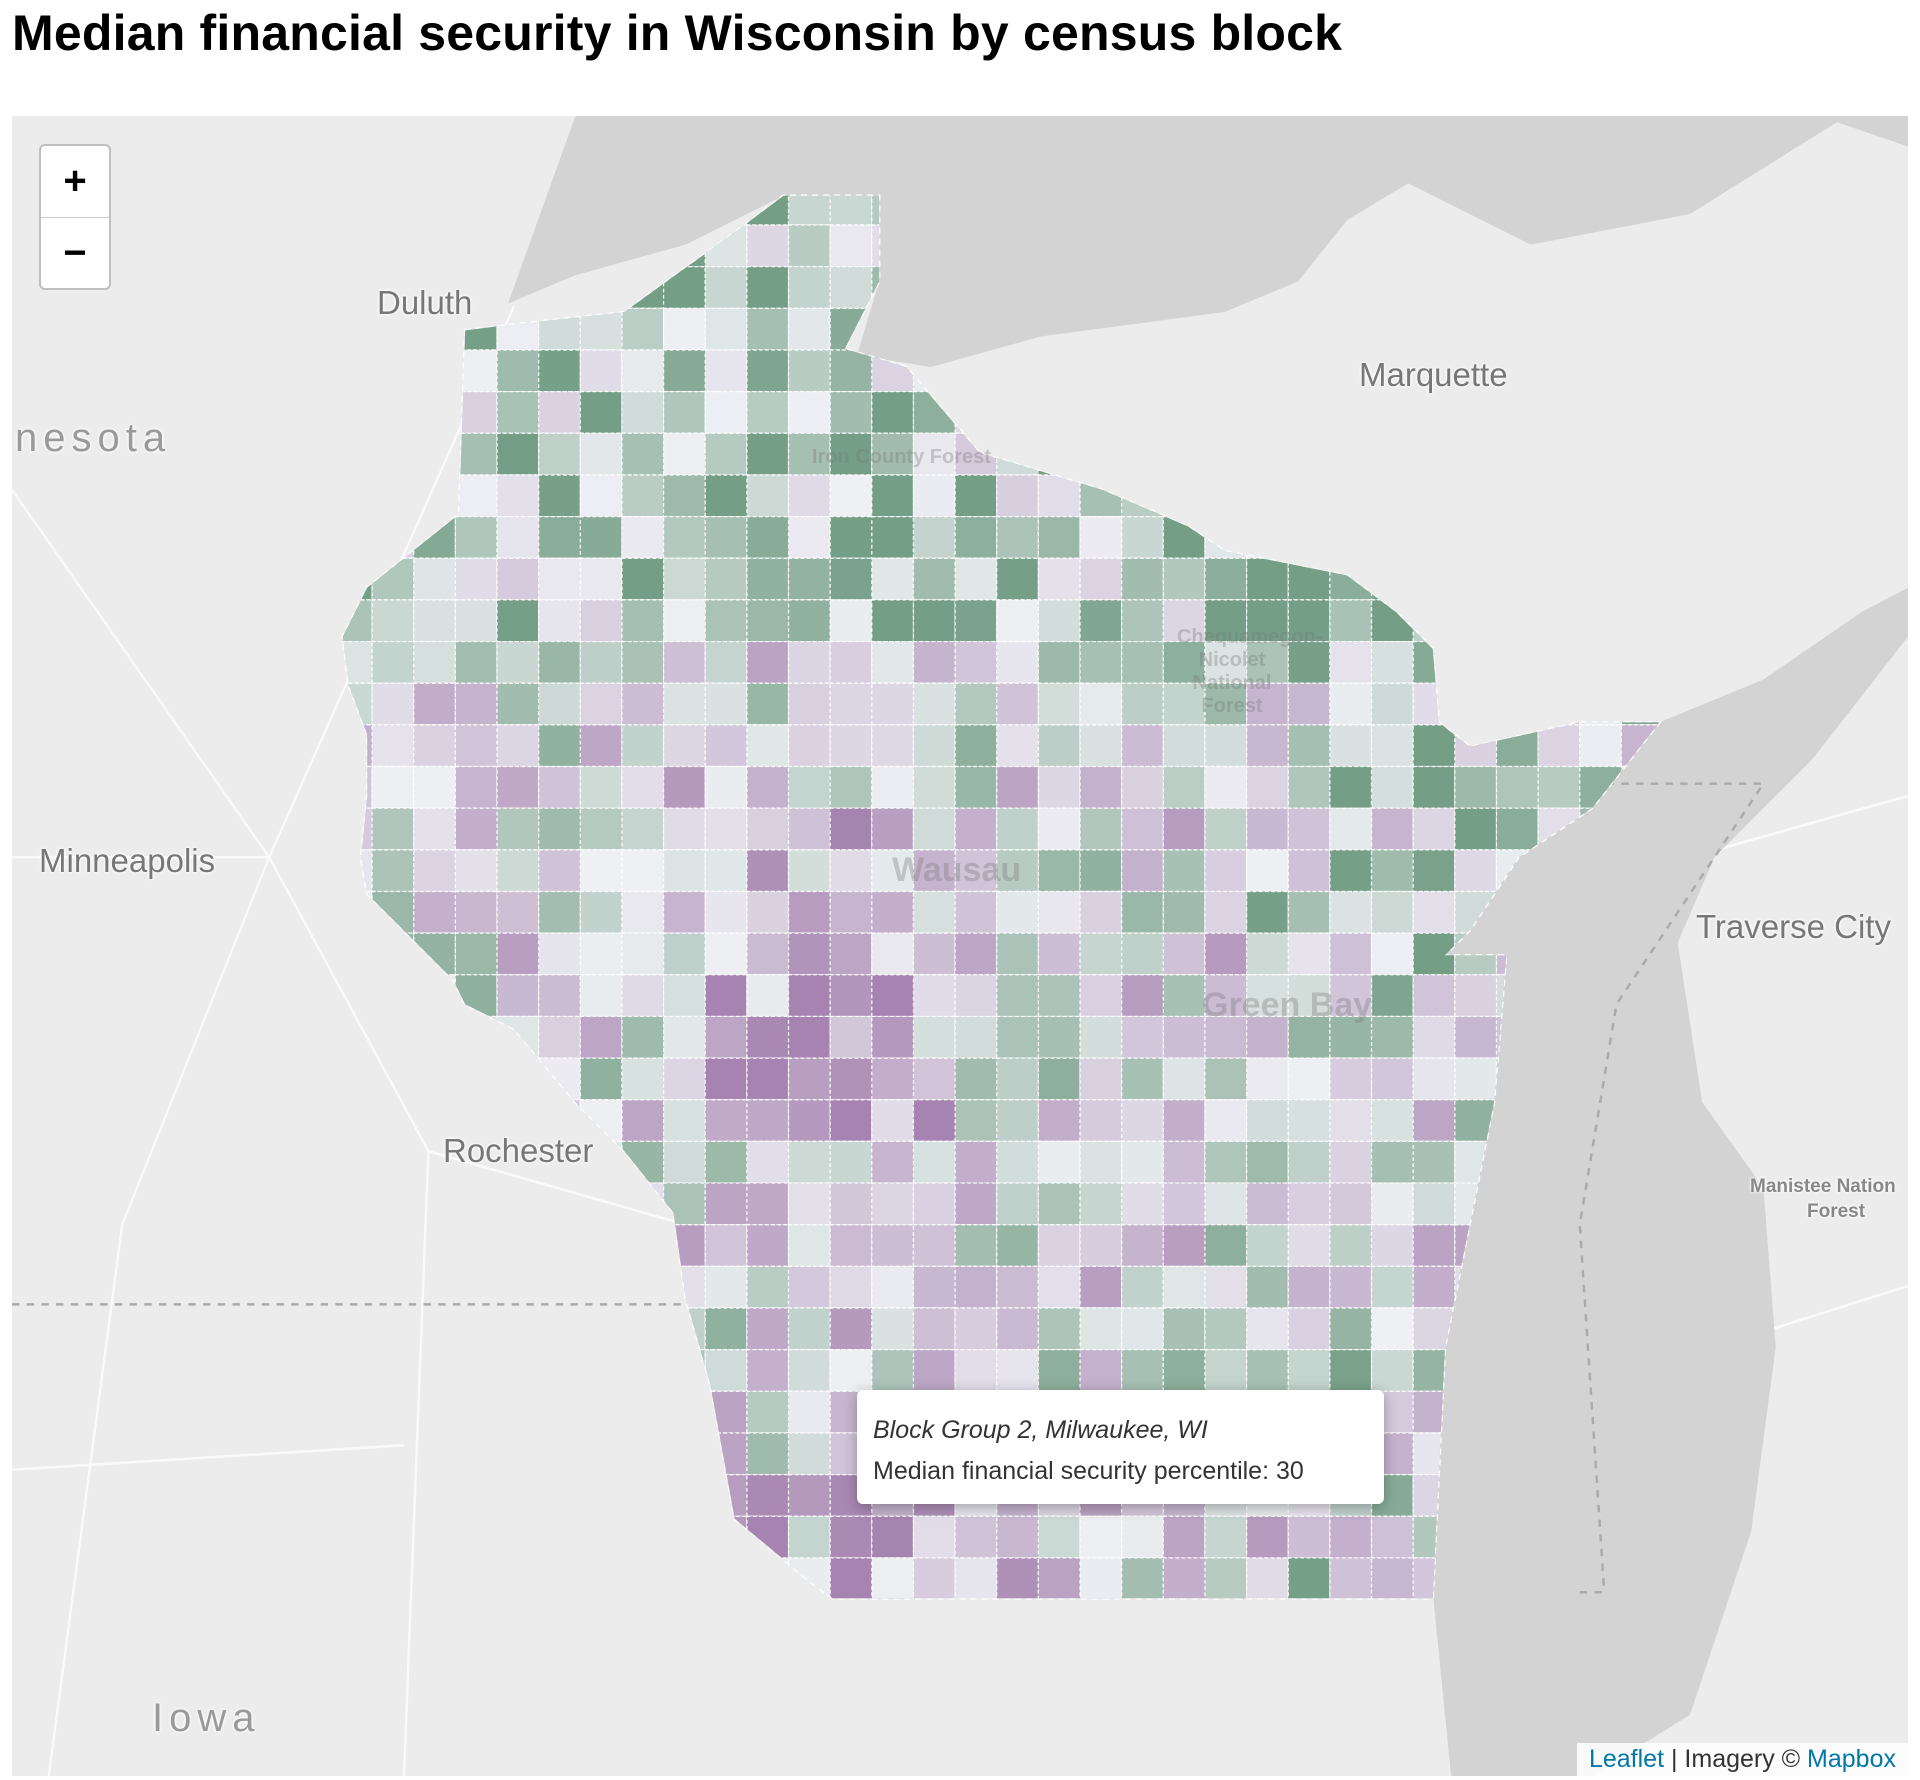 This screenshot has width=1920, height=1780. I want to click on leaflet-link: Leaflet, so click(1626, 1759).